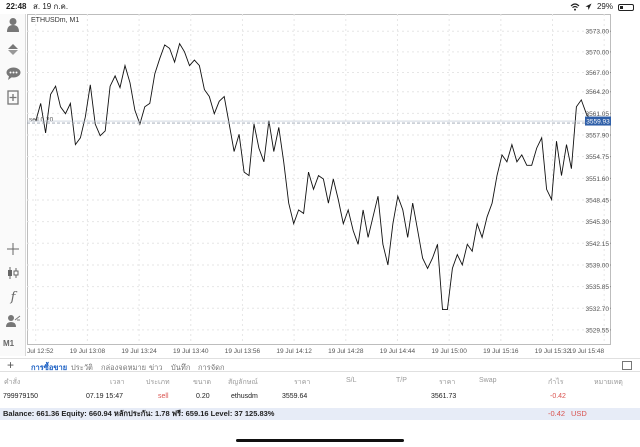 Image resolution: width=640 pixels, height=447 pixels. What do you see at coordinates (598, 136) in the screenshot?
I see `y-tick-label: 3557.90` at bounding box center [598, 136].